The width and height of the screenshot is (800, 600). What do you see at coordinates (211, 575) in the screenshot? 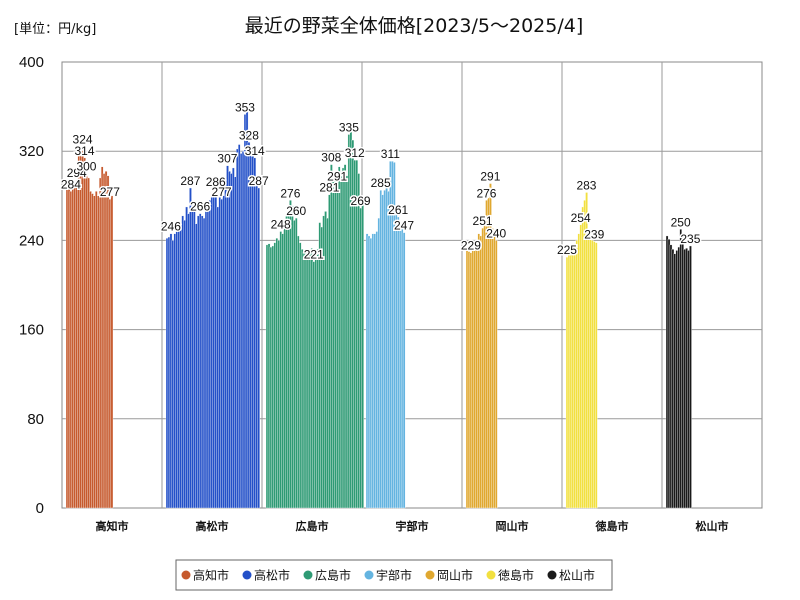
I see `legend-label: 高知市` at bounding box center [211, 575].